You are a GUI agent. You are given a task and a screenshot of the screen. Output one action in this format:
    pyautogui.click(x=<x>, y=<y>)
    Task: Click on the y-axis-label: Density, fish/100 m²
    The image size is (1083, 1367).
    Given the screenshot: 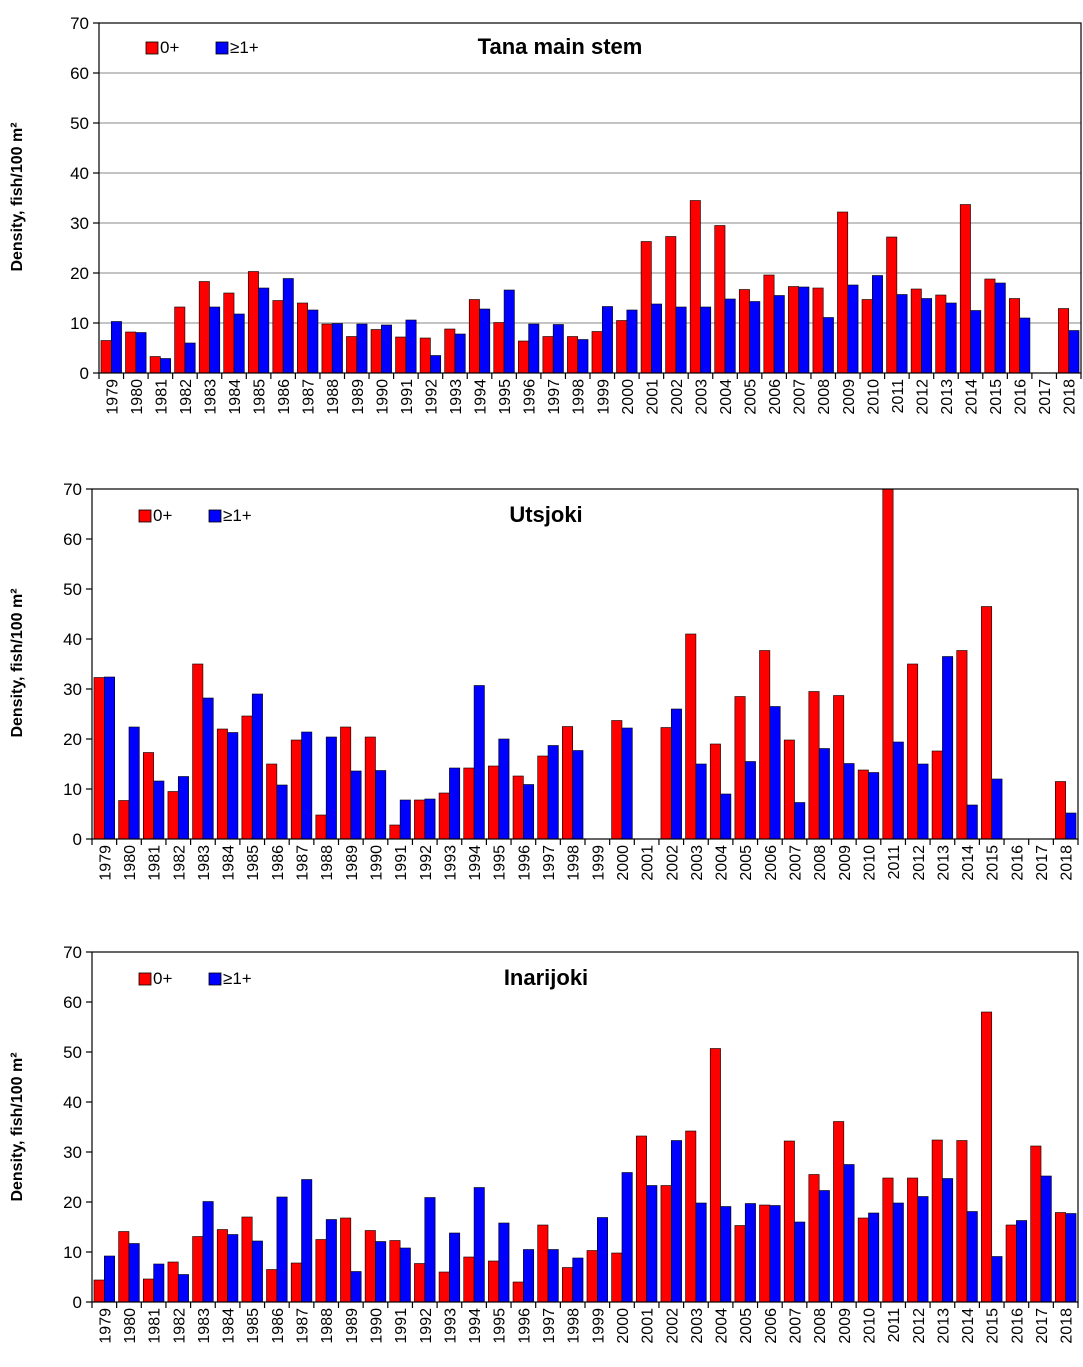 What is the action you would take?
    pyautogui.click(x=17, y=196)
    